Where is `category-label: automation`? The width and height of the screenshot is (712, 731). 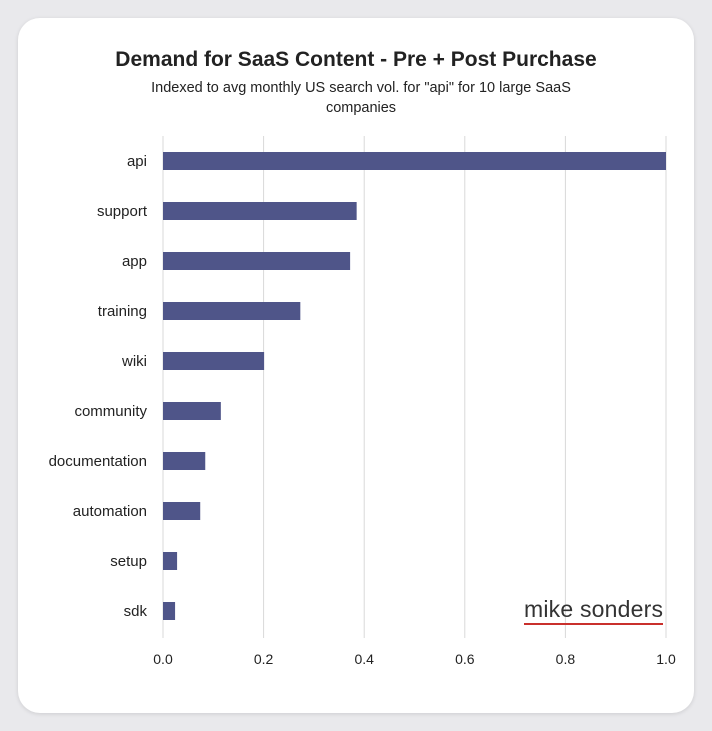
category-label: automation is located at coordinates (110, 511).